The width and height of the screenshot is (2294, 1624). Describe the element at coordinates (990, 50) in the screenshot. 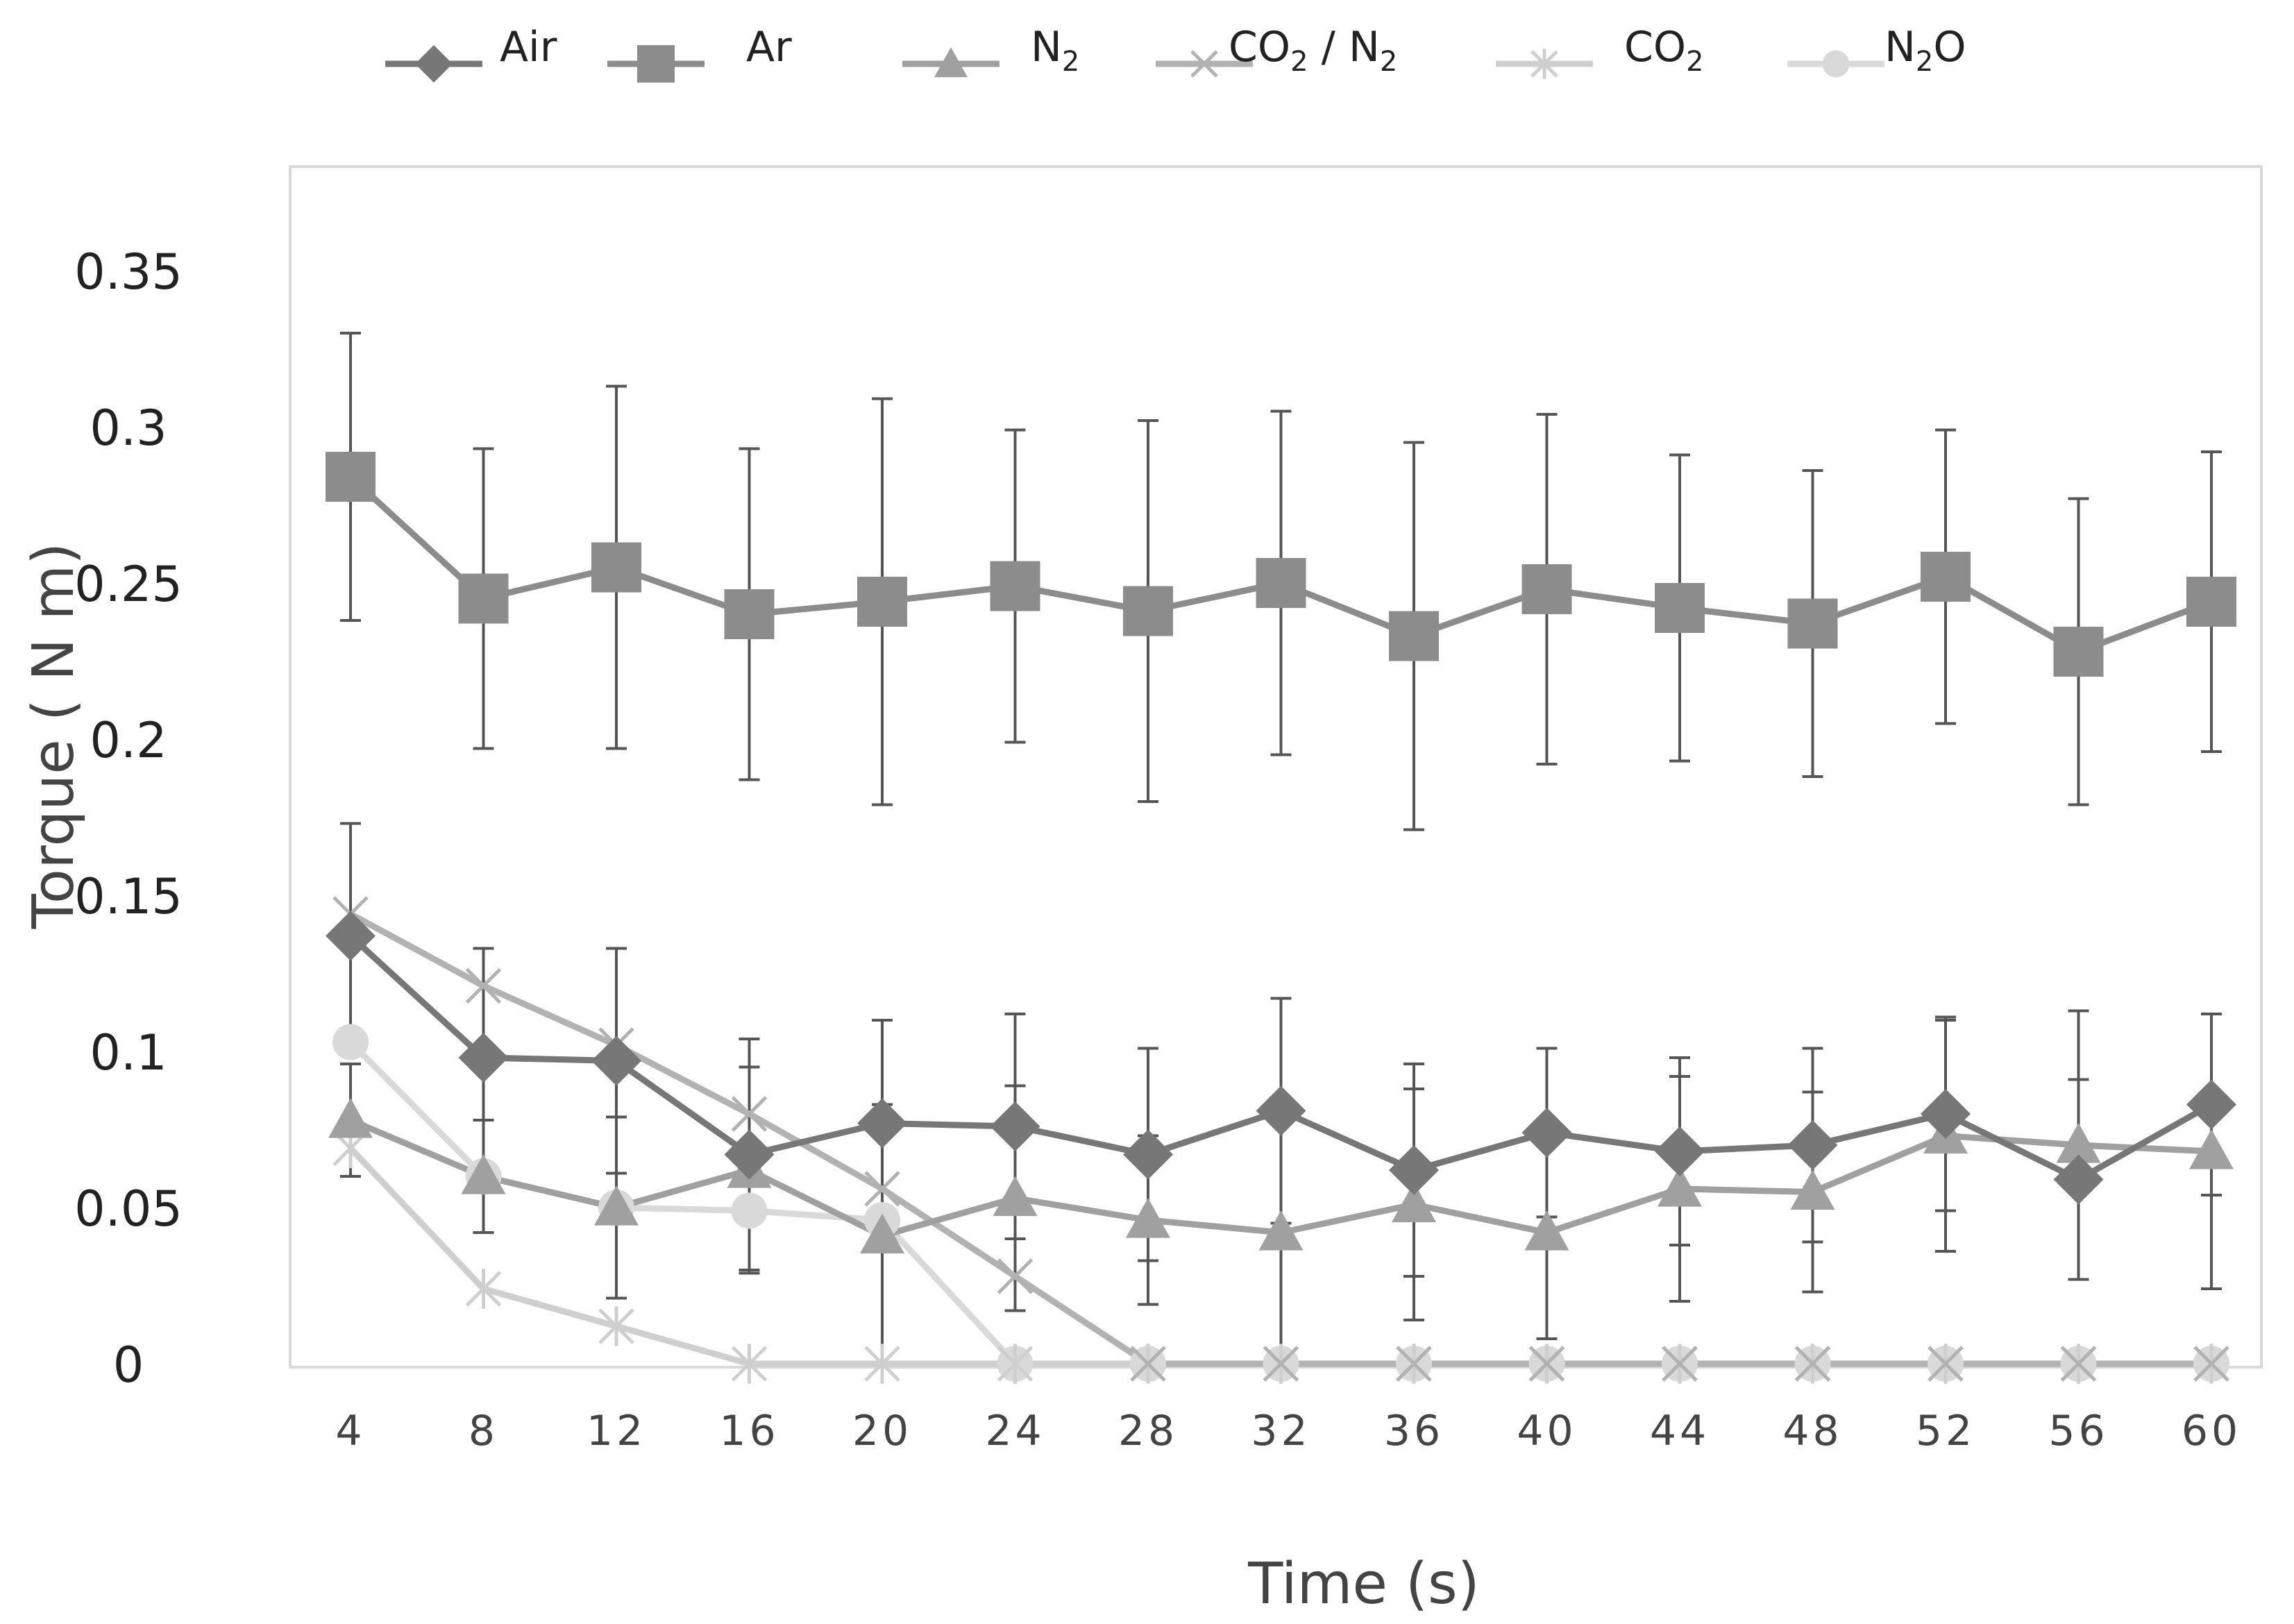

I see `legend-item: N2` at that location.